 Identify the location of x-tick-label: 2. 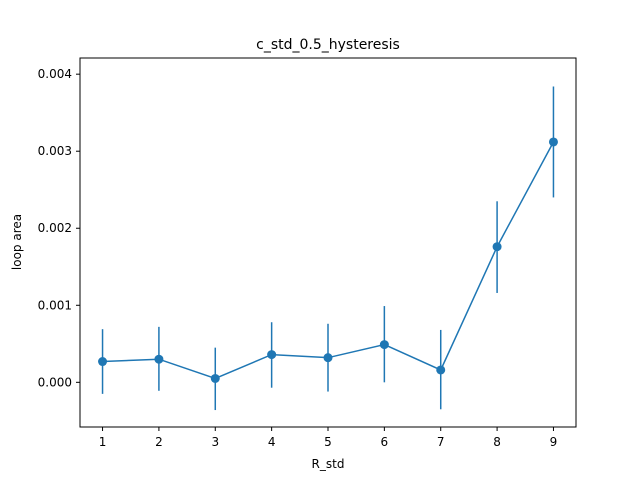
(159, 442).